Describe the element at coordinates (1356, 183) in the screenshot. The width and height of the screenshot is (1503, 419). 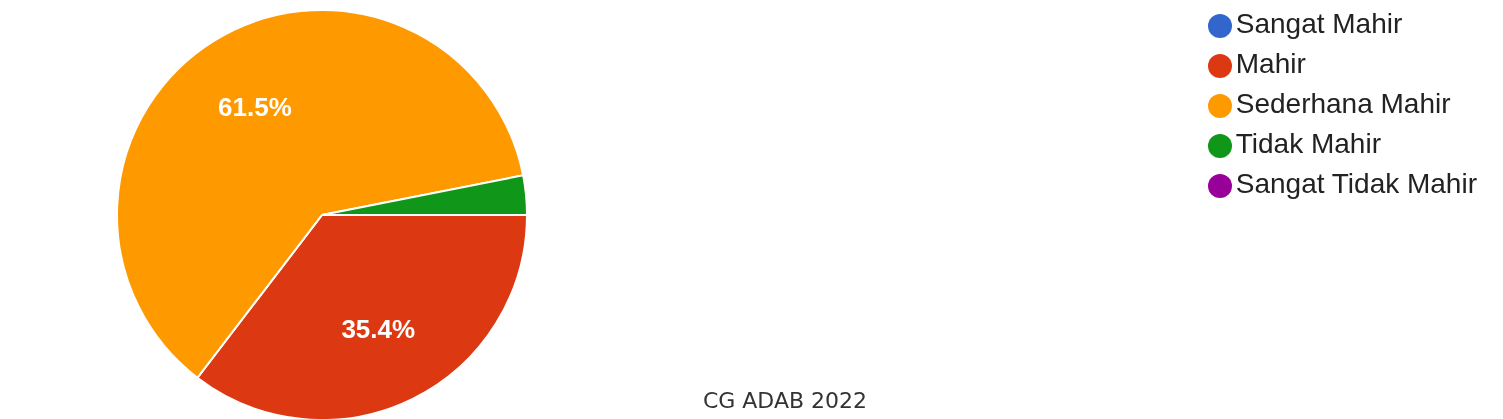
I see `legend-label: Sangat Tidak Mahir` at that location.